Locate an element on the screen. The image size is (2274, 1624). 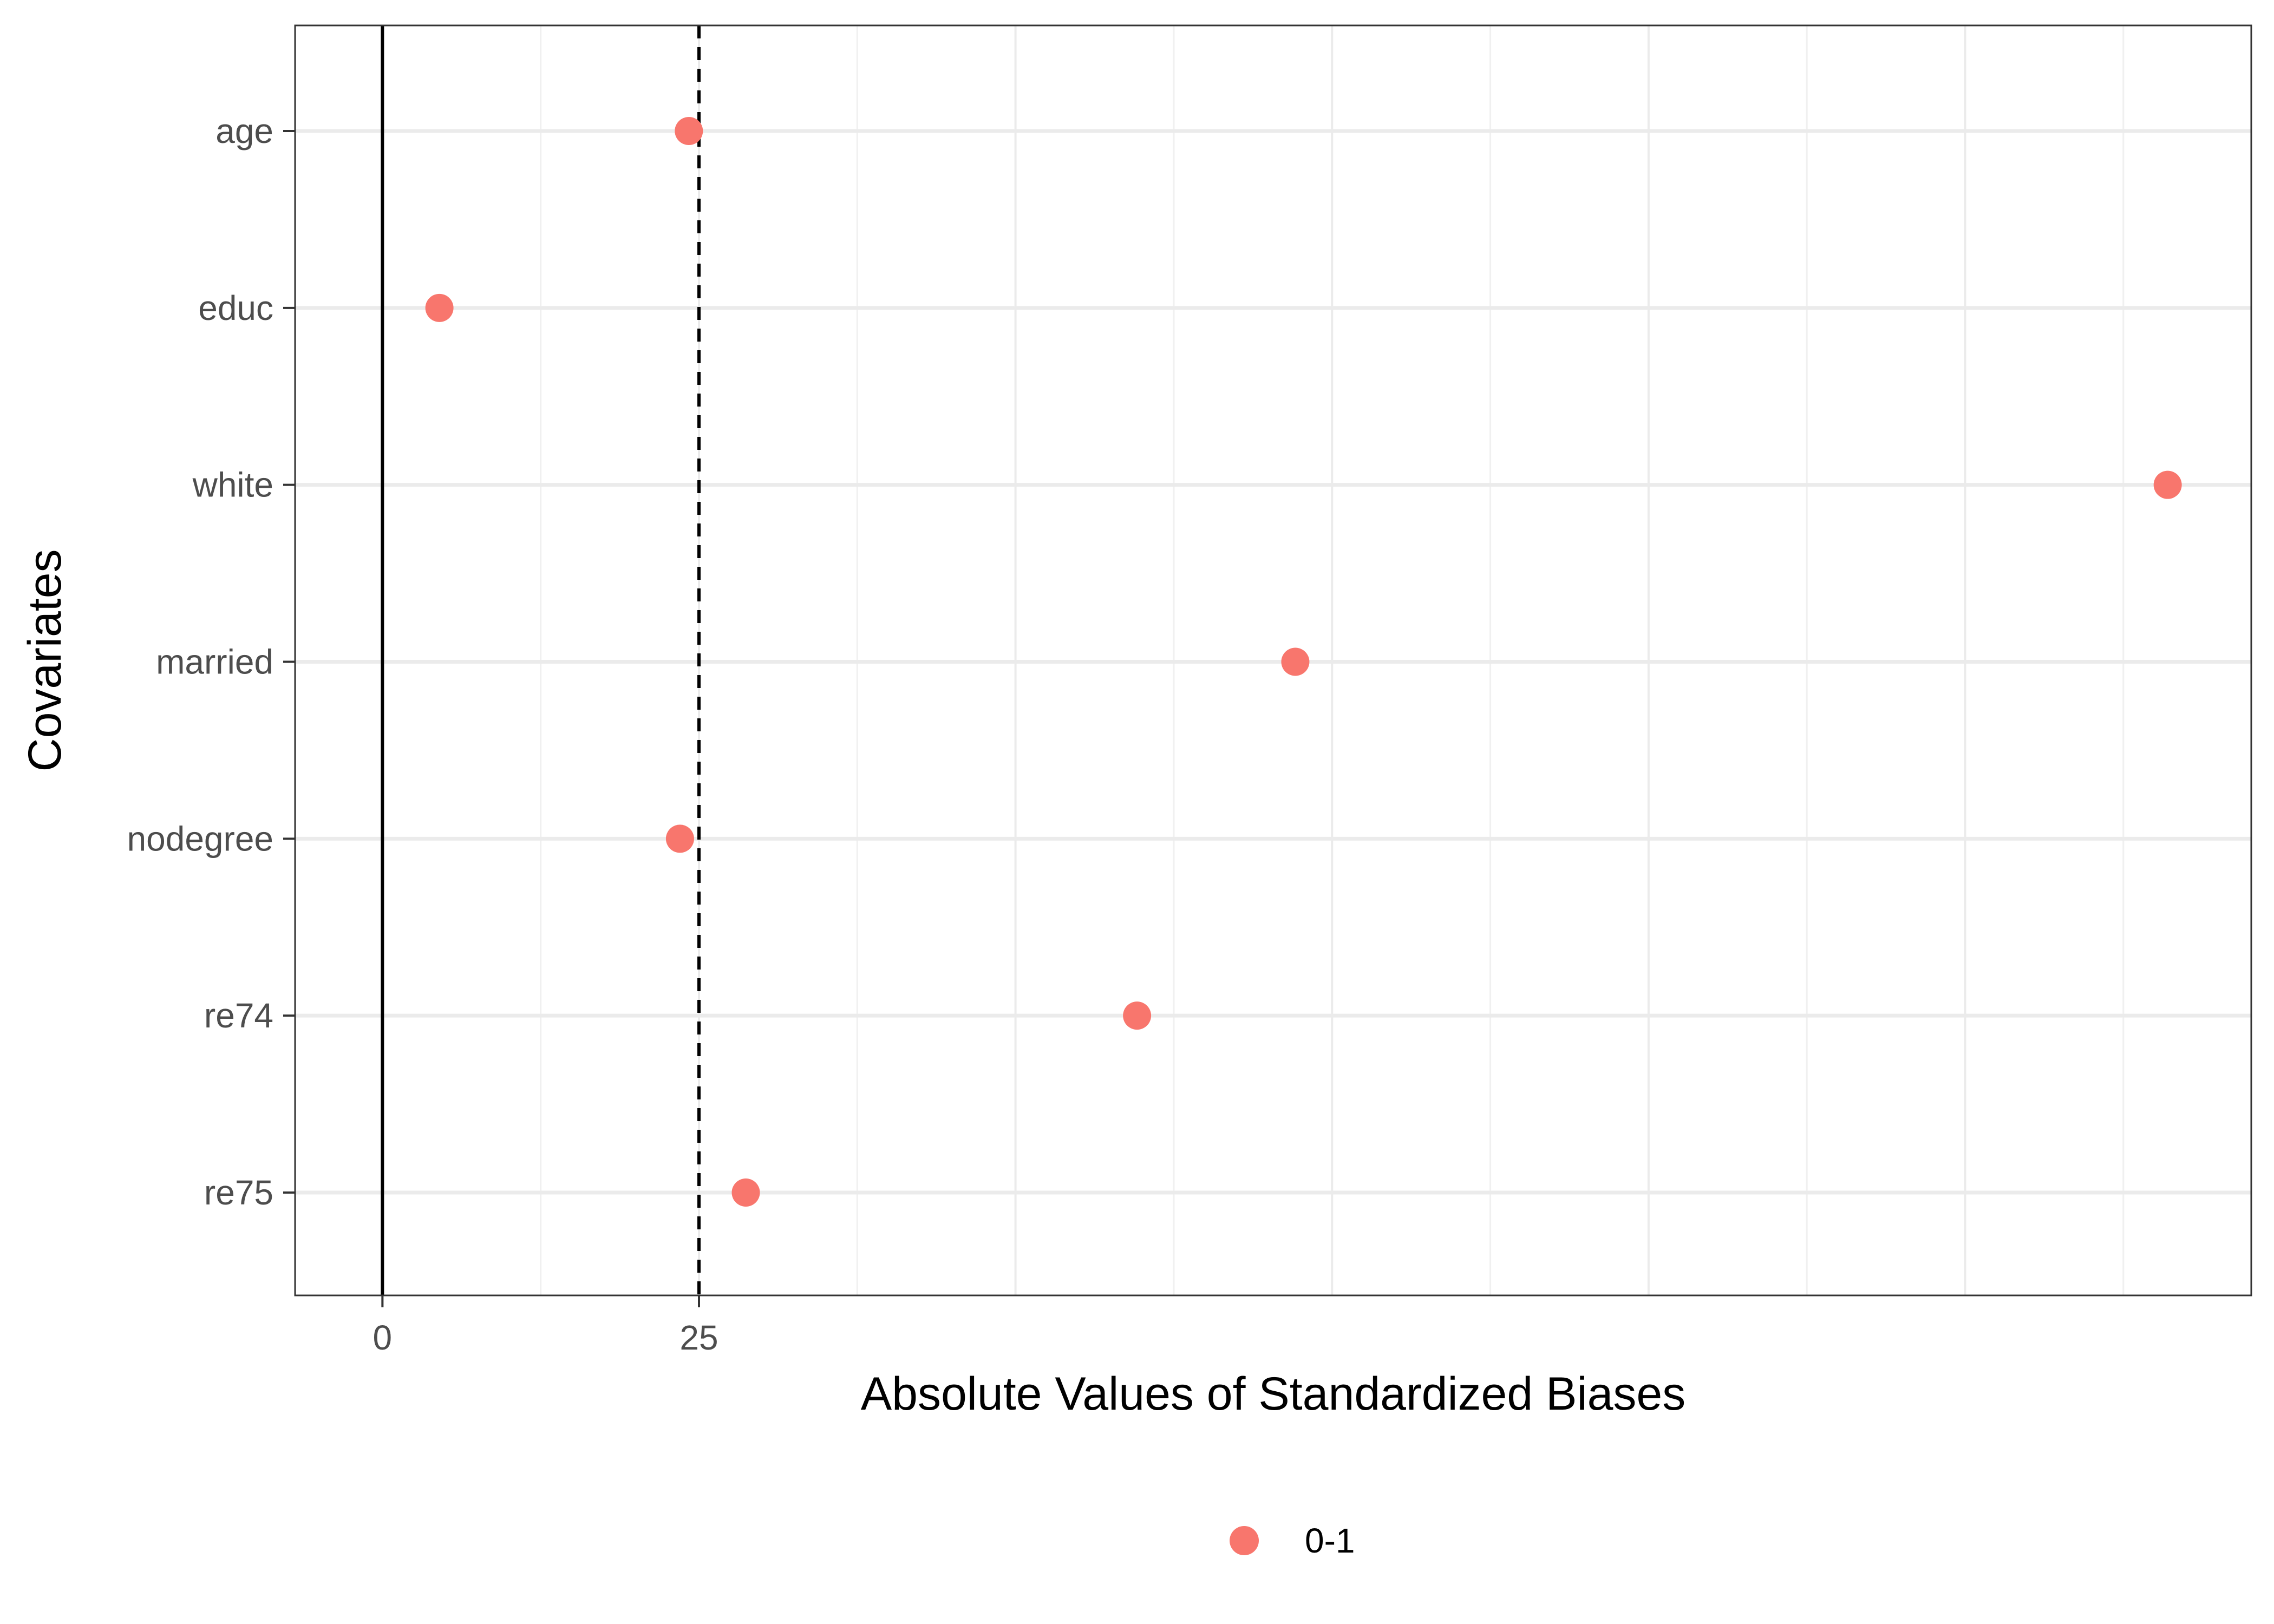
point-re75 is located at coordinates (746, 1192).